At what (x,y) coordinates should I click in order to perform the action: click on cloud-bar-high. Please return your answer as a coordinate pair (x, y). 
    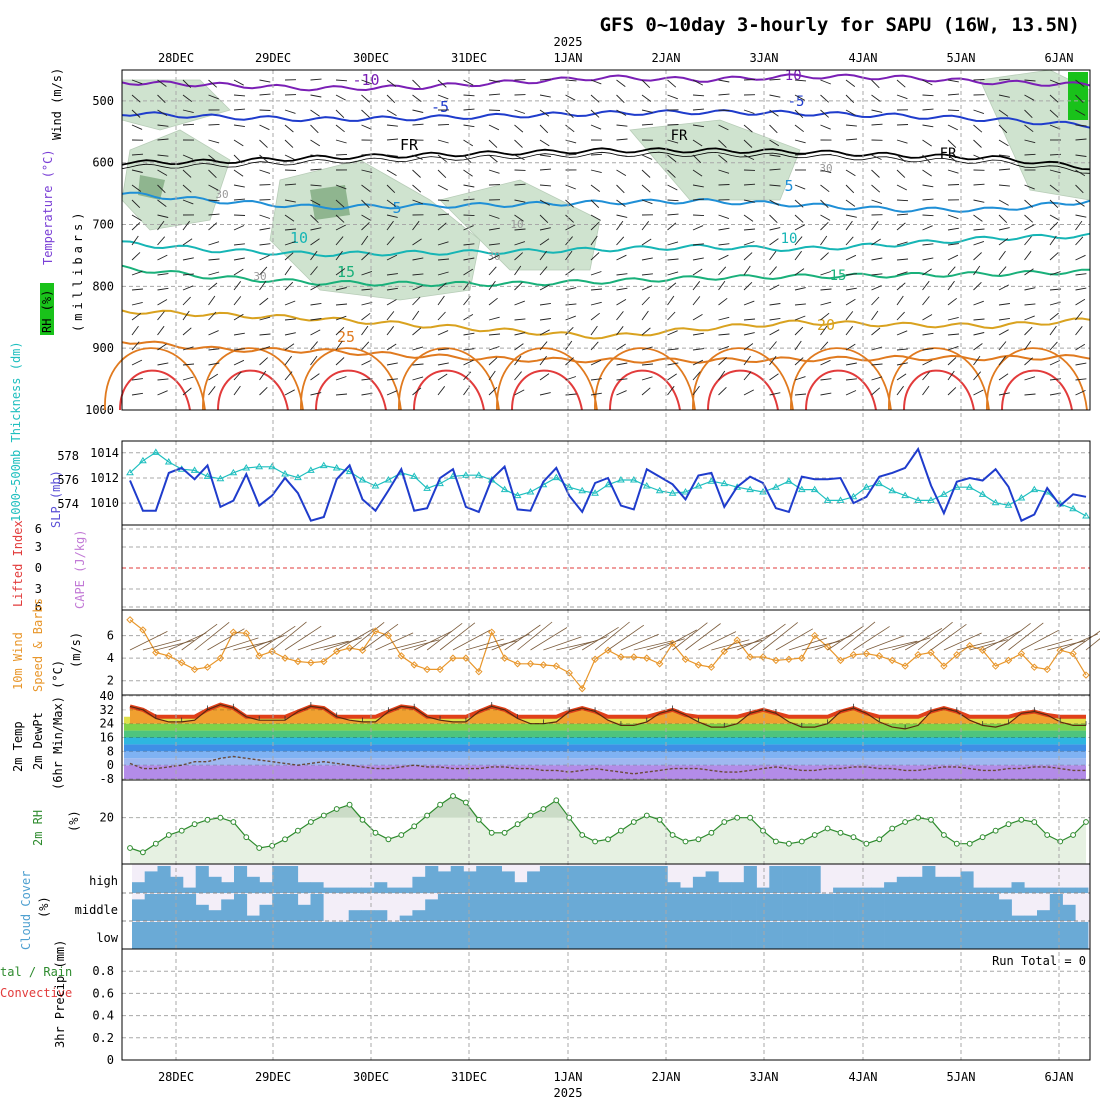
    Looking at the image, I should click on (304, 887).